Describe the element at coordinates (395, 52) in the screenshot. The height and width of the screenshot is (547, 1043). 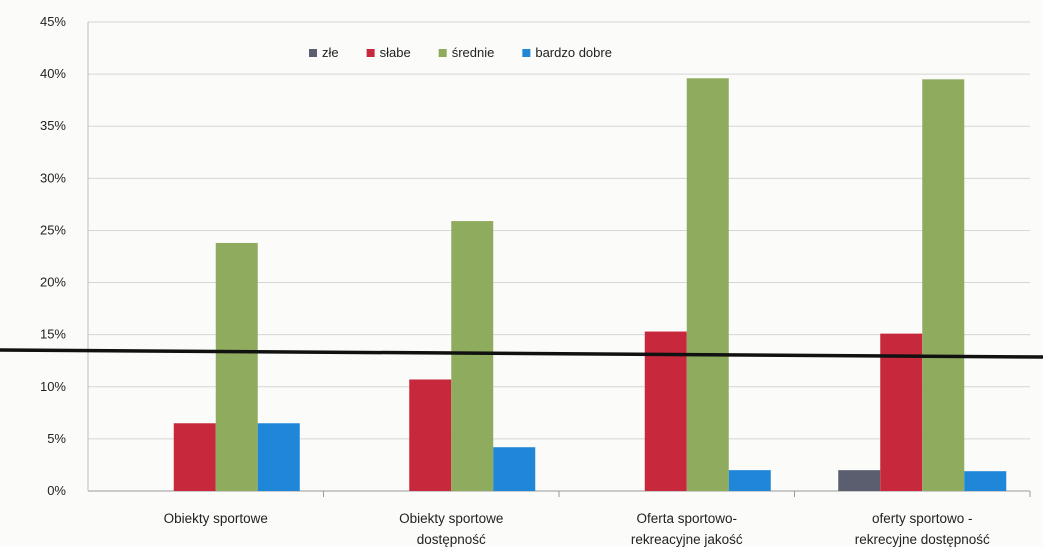
I see `legend-label: słabe` at that location.